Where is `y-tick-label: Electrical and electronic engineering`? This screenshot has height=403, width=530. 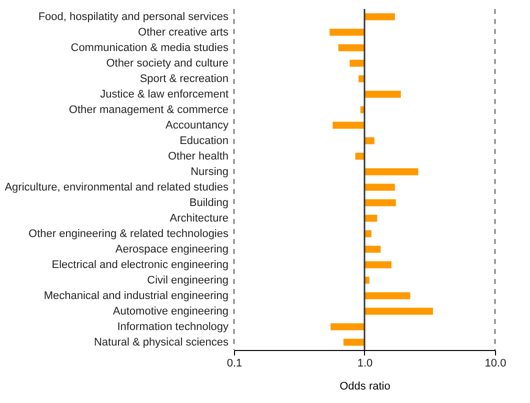 y-tick-label: Electrical and electronic engineering is located at coordinates (140, 264).